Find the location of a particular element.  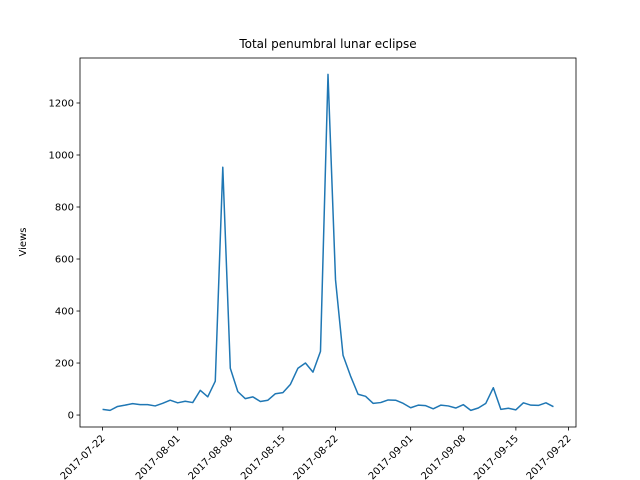

x-tick-label: 2017-09-22 is located at coordinates (549, 456).